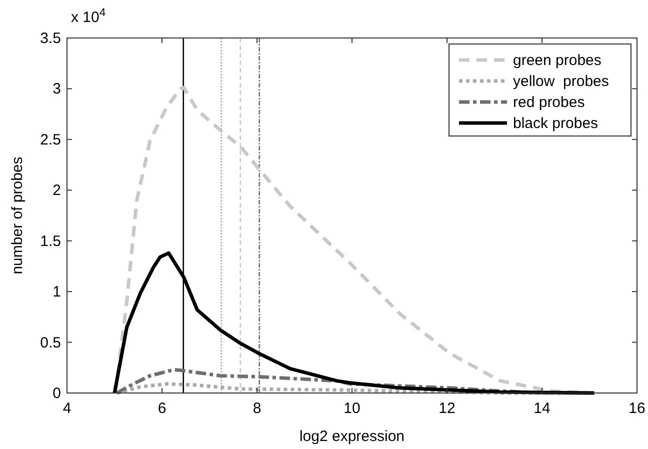 This screenshot has width=648, height=449. I want to click on y-tick-label: 2, so click(56, 191).